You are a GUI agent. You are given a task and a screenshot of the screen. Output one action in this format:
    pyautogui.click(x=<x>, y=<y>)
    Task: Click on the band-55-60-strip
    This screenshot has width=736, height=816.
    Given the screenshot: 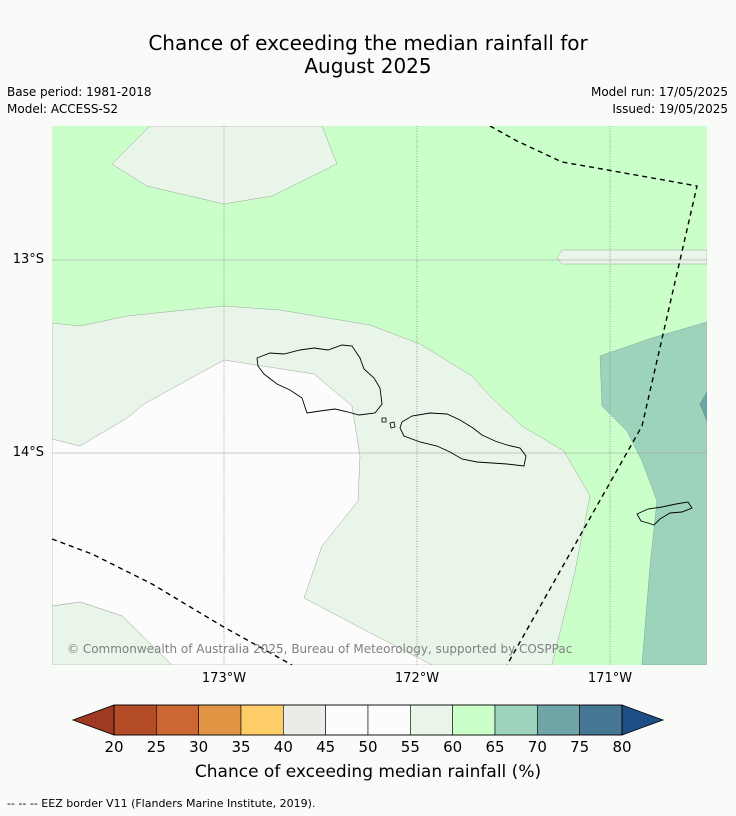 What is the action you would take?
    pyautogui.click(x=631, y=257)
    